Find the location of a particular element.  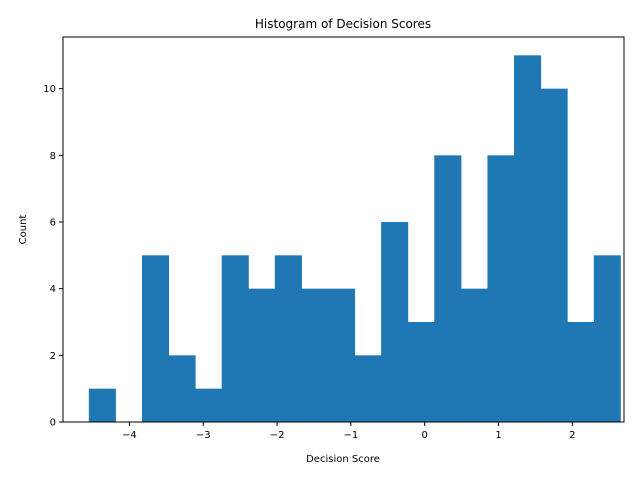

chart-title: Histogram of Decision Scores is located at coordinates (343, 24).